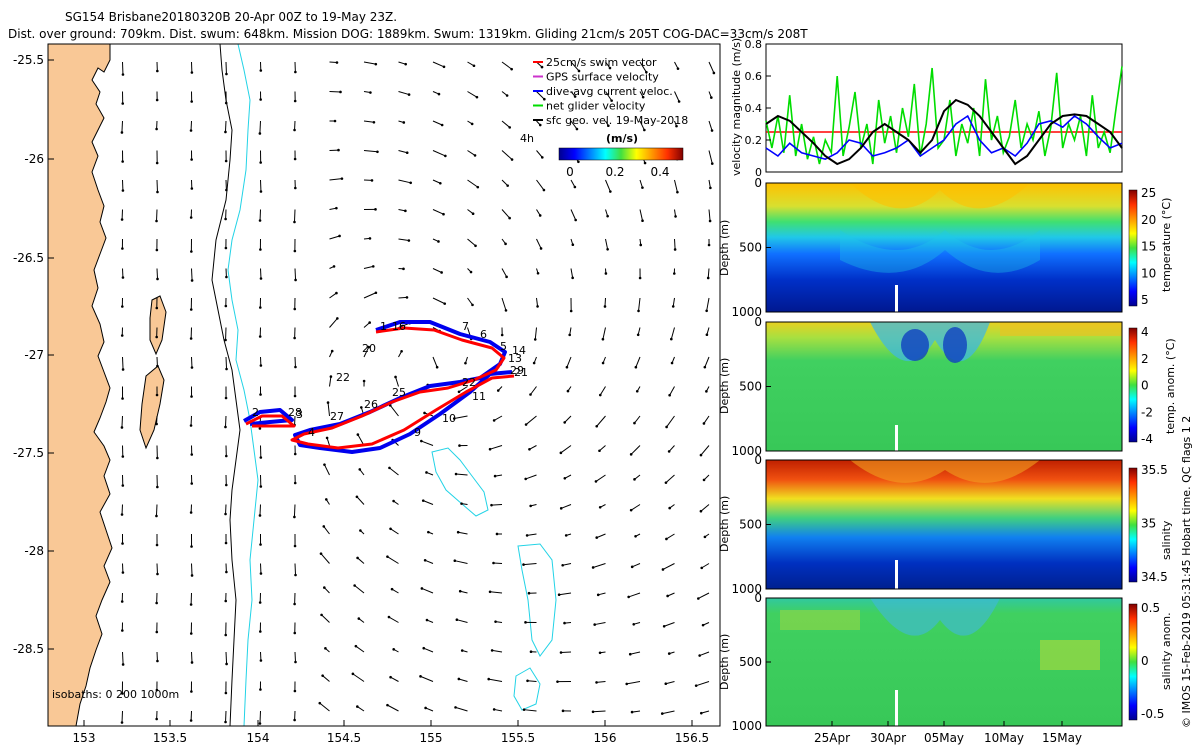  Describe the element at coordinates (622, 138) in the screenshot. I see `colorbar-unit: (m/s)` at that location.